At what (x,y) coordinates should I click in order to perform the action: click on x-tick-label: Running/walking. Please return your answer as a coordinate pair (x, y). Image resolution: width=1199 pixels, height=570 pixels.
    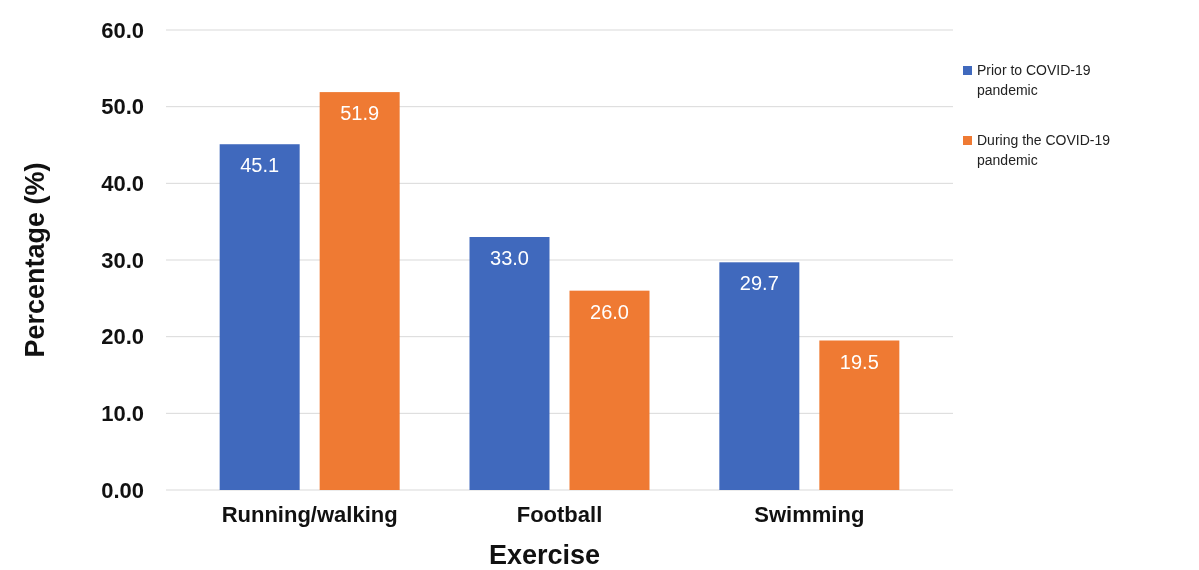
    Looking at the image, I should click on (309, 514).